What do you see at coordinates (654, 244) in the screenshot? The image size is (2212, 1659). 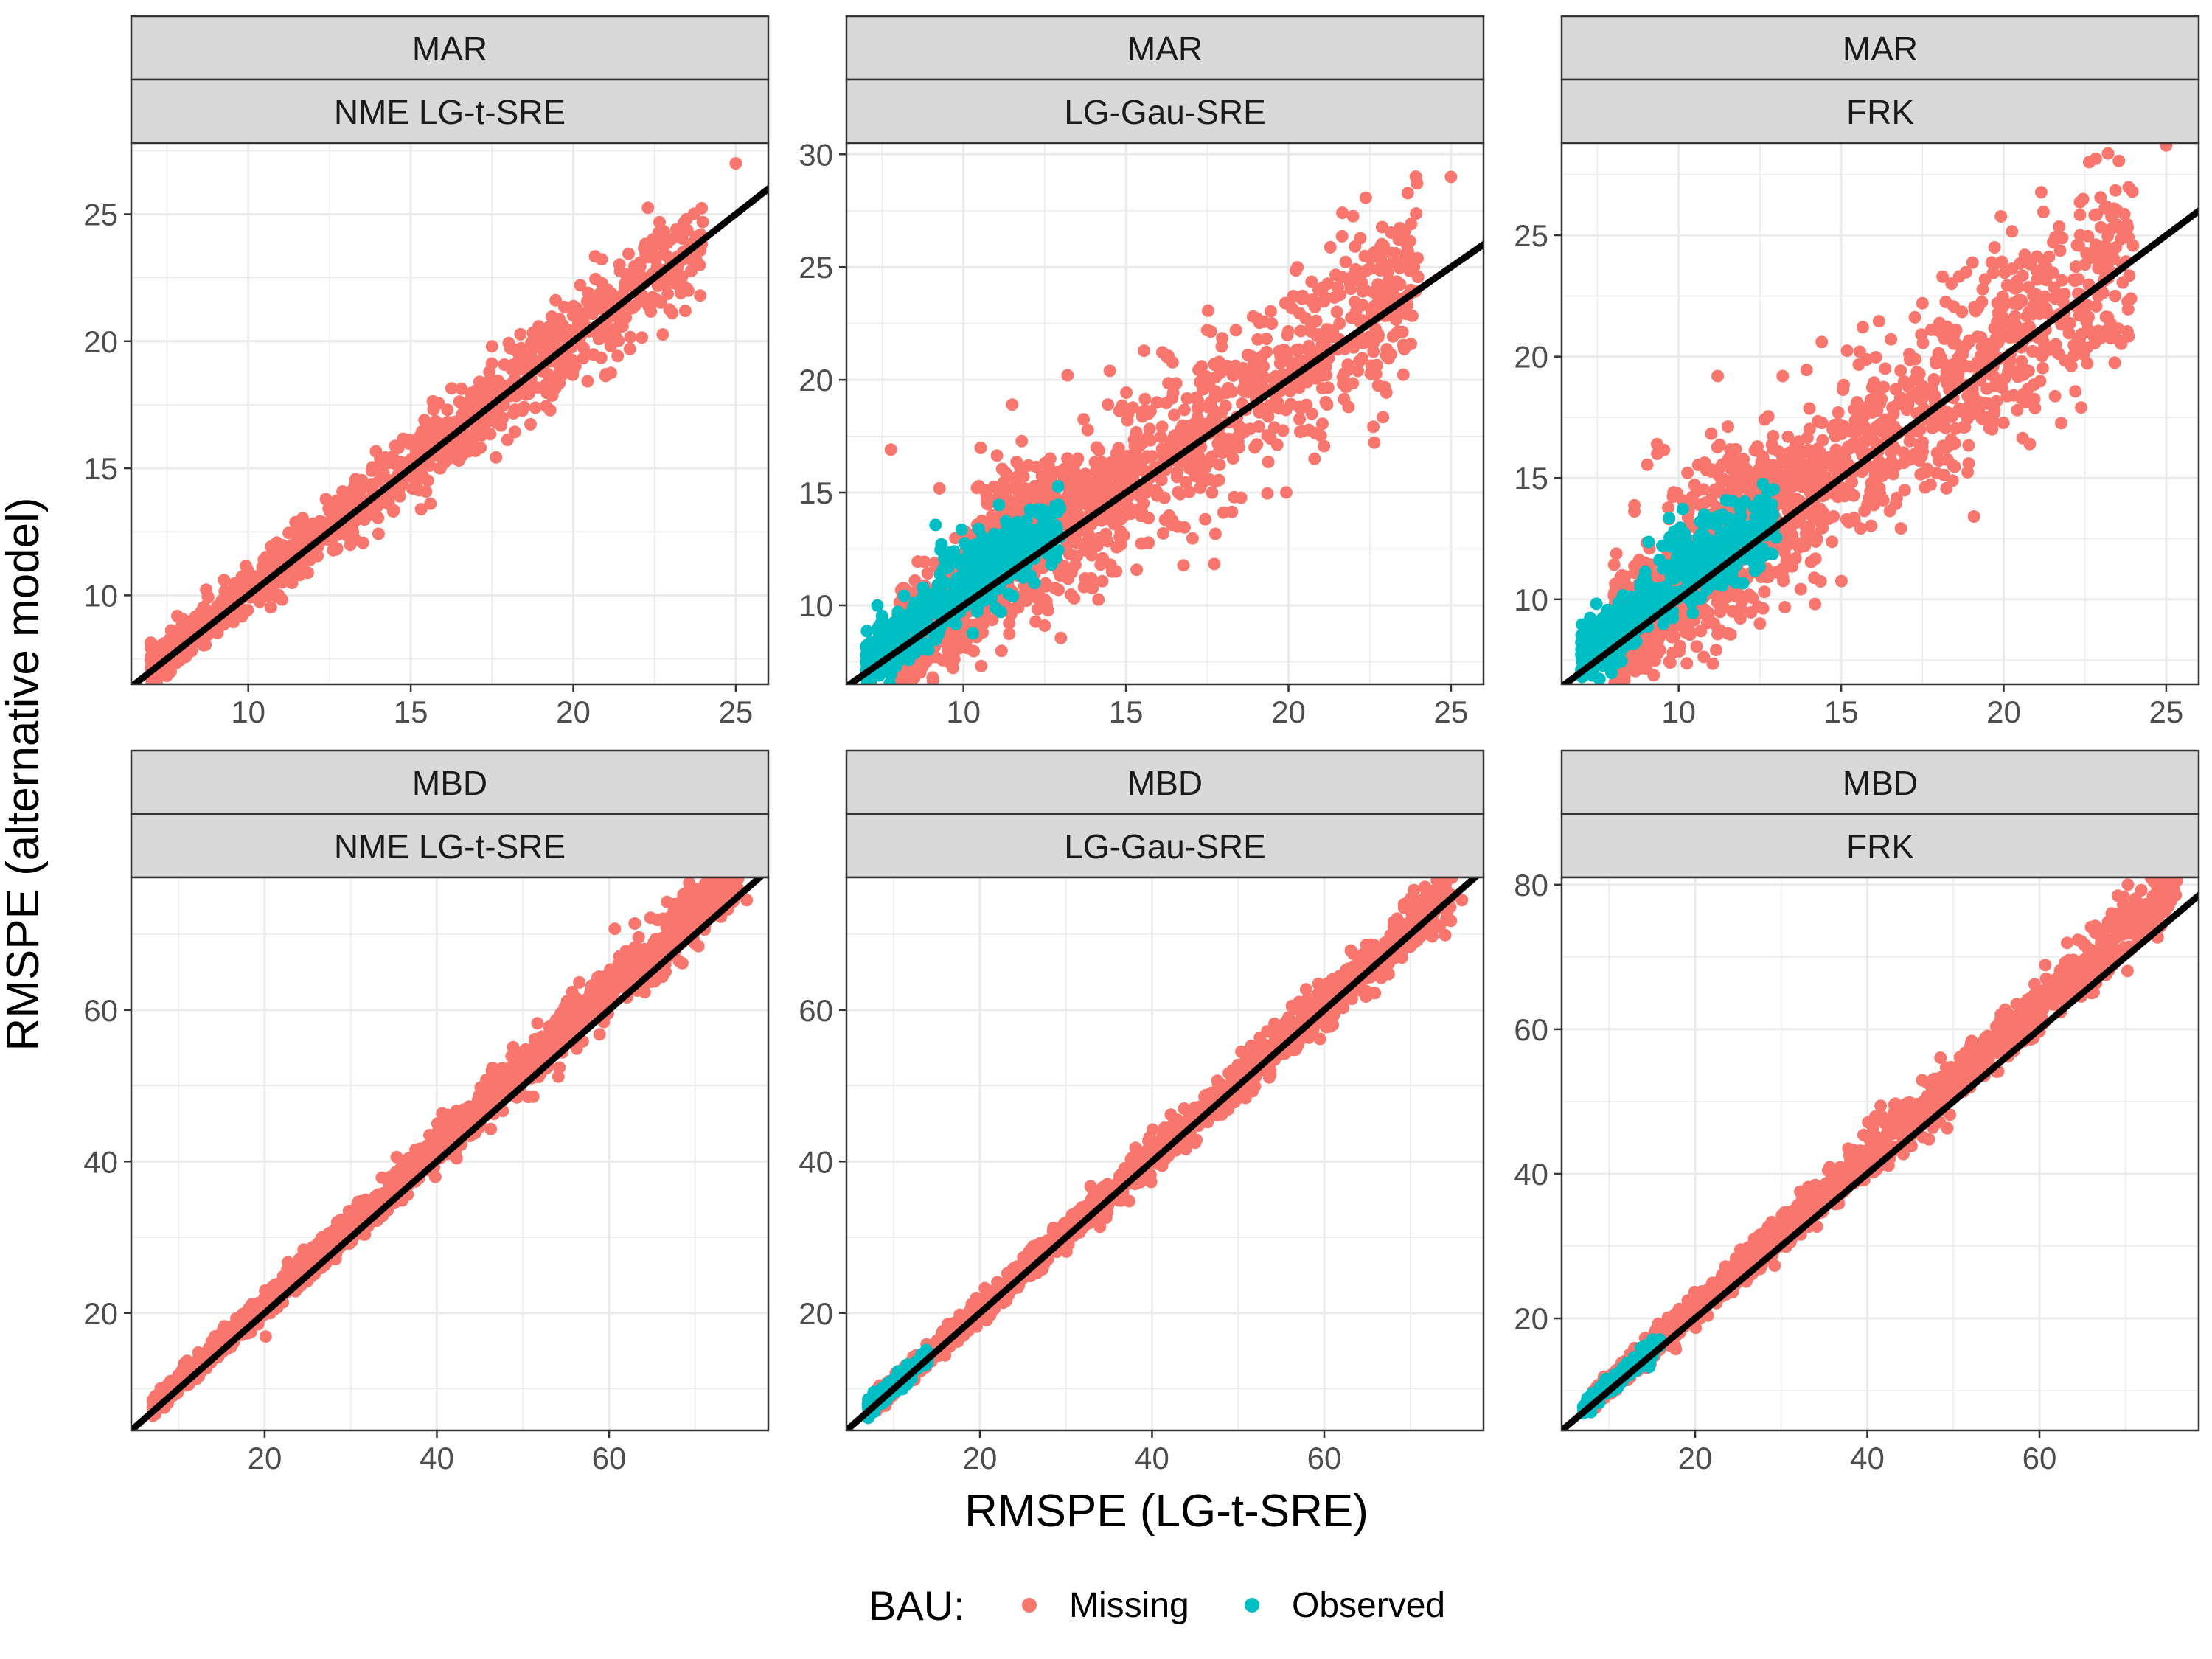 I see `point-missing-outlier` at bounding box center [654, 244].